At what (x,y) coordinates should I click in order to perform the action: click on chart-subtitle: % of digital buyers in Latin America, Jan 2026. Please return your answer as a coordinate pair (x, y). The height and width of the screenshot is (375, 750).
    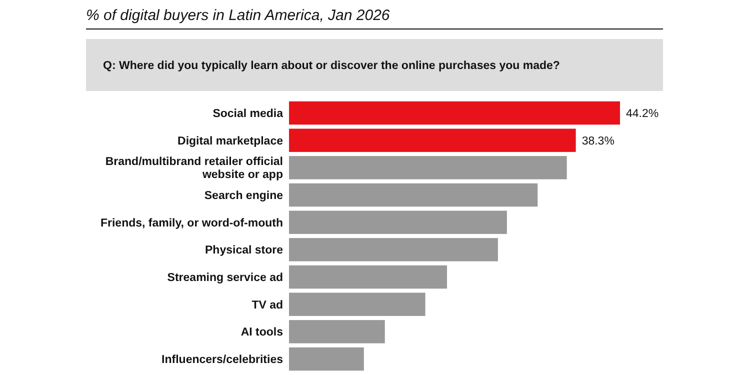
    Looking at the image, I should click on (238, 15).